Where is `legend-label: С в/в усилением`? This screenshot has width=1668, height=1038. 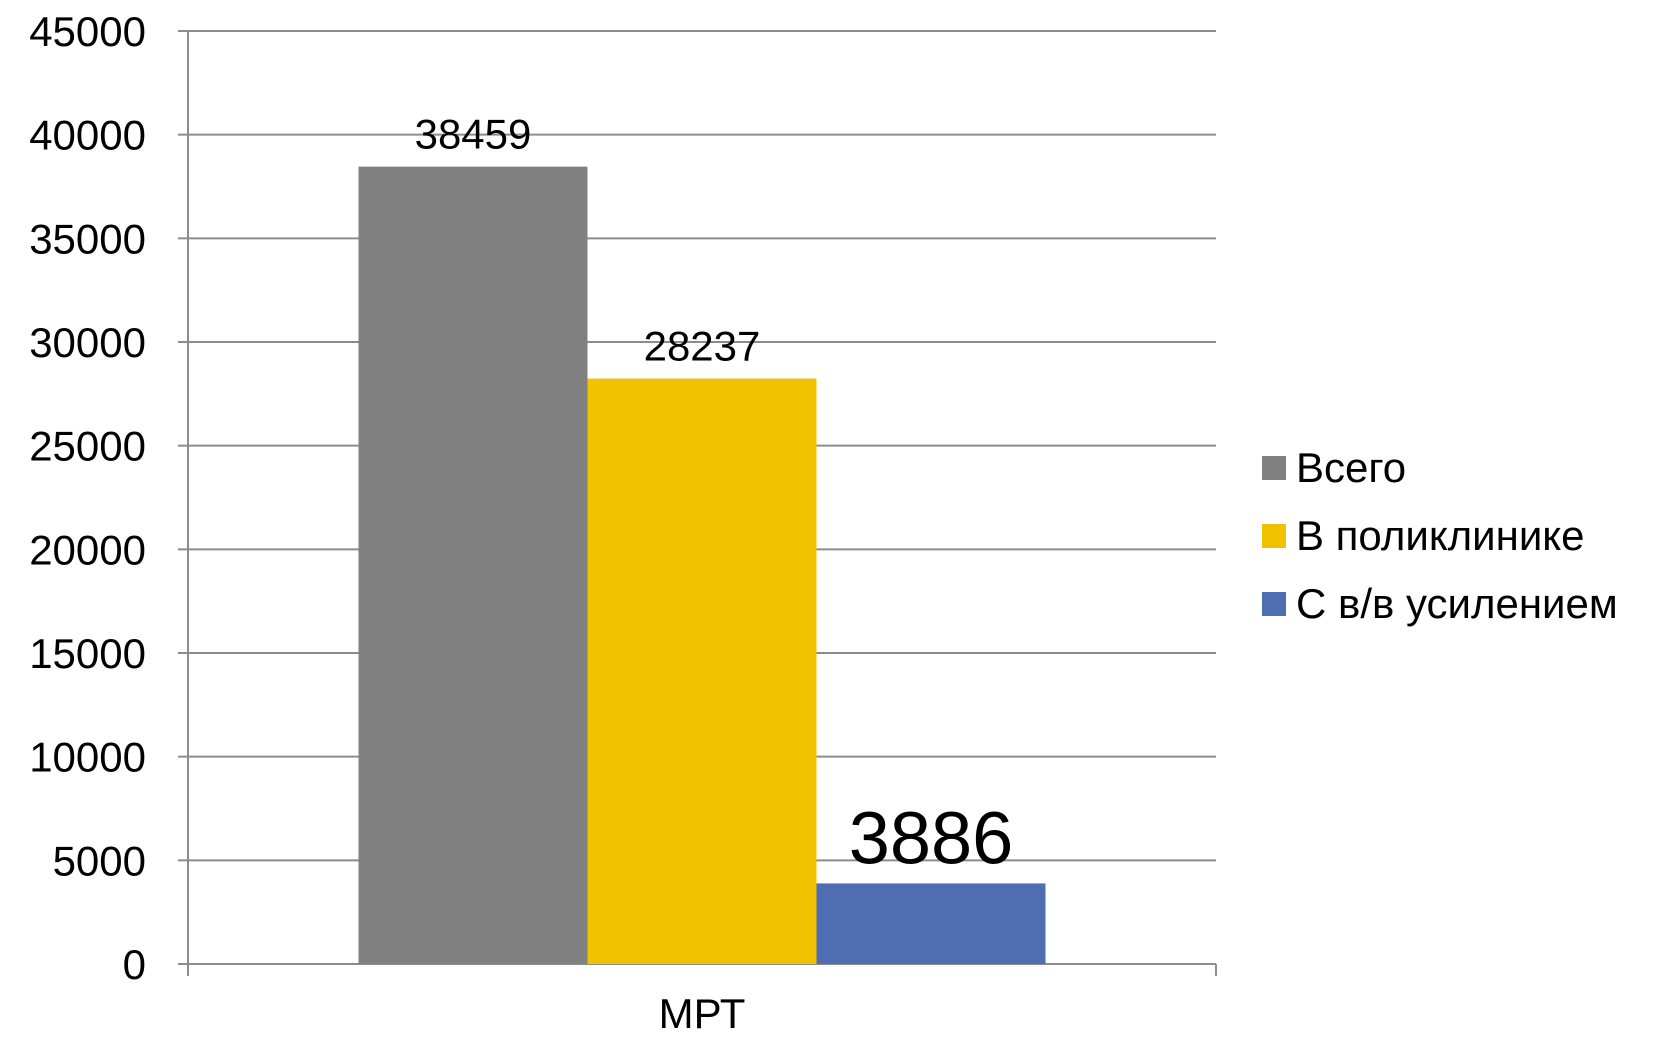 legend-label: С в/в усилением is located at coordinates (1457, 603).